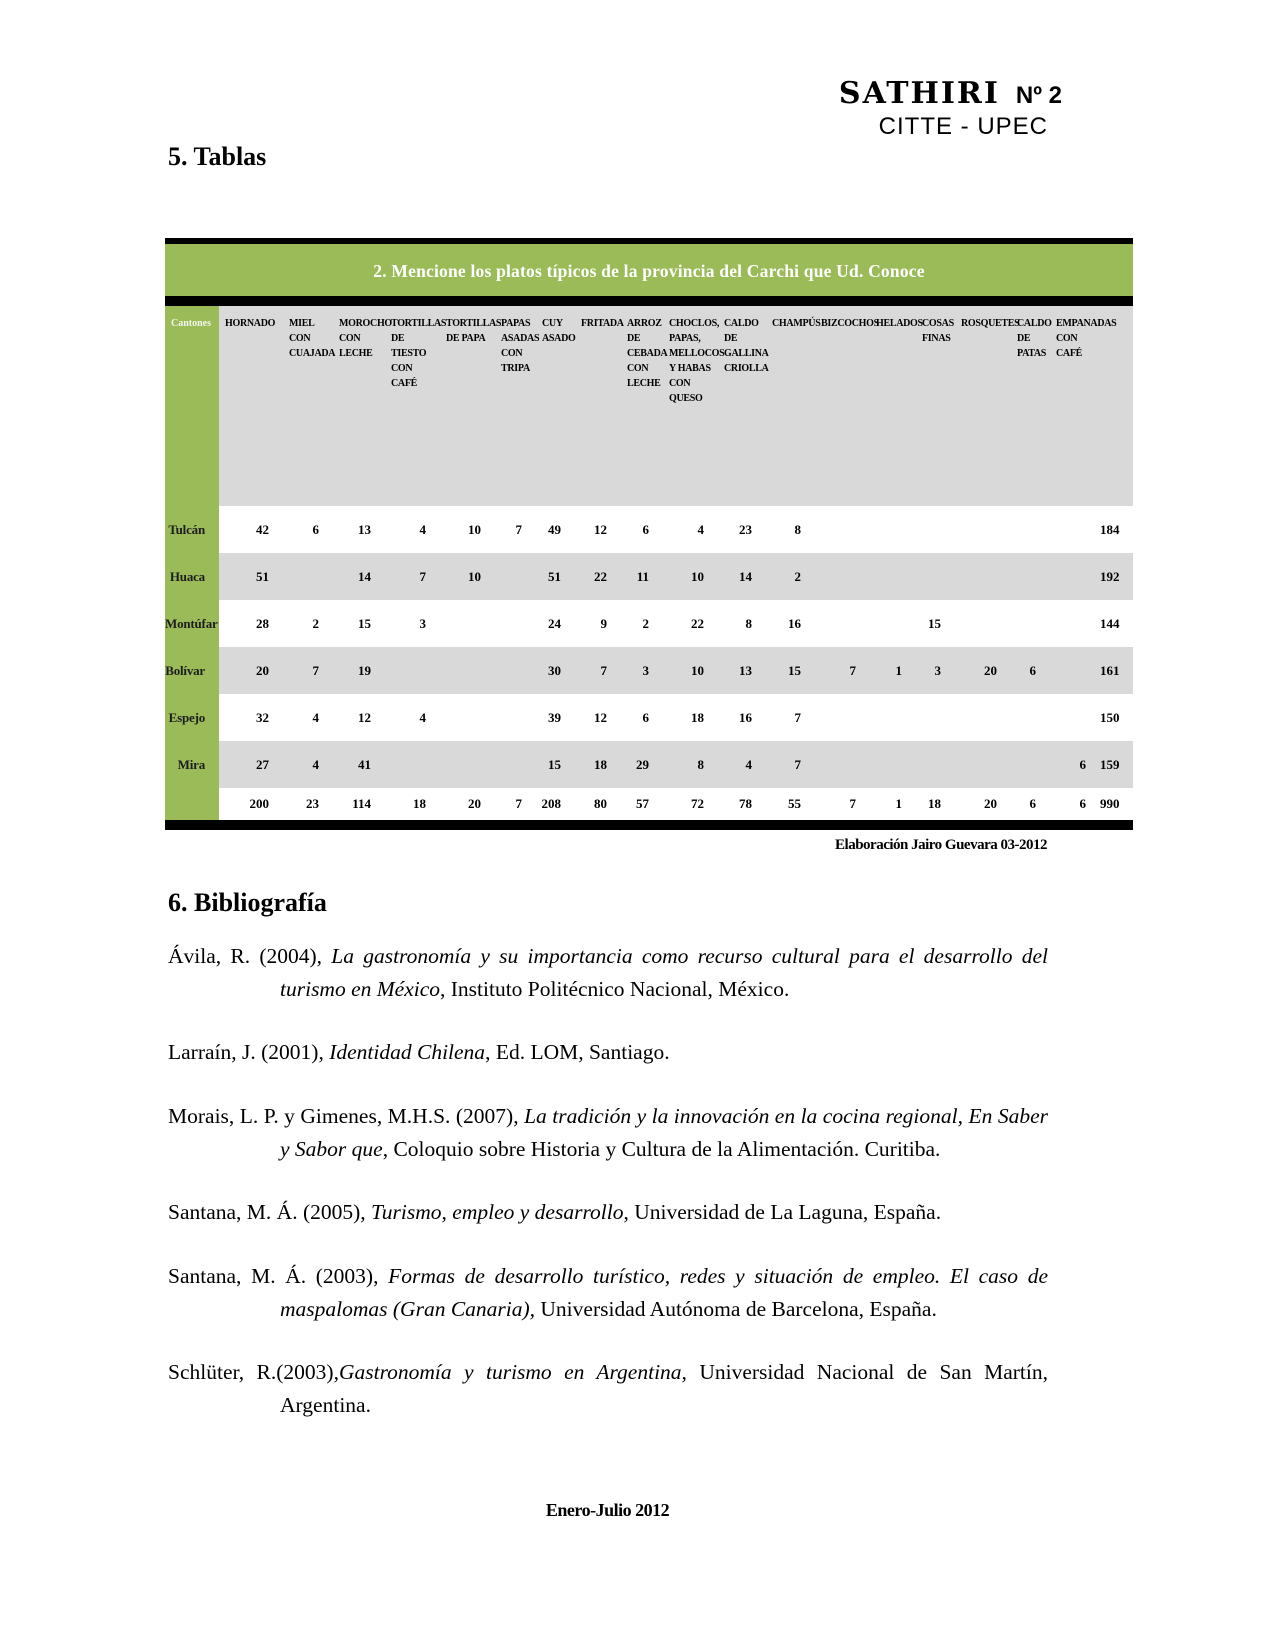 This screenshot has height=1650, width=1275. I want to click on table-row: Mira 27 4 41 15 18 29 8 4 7 6 159, so click(649, 764).